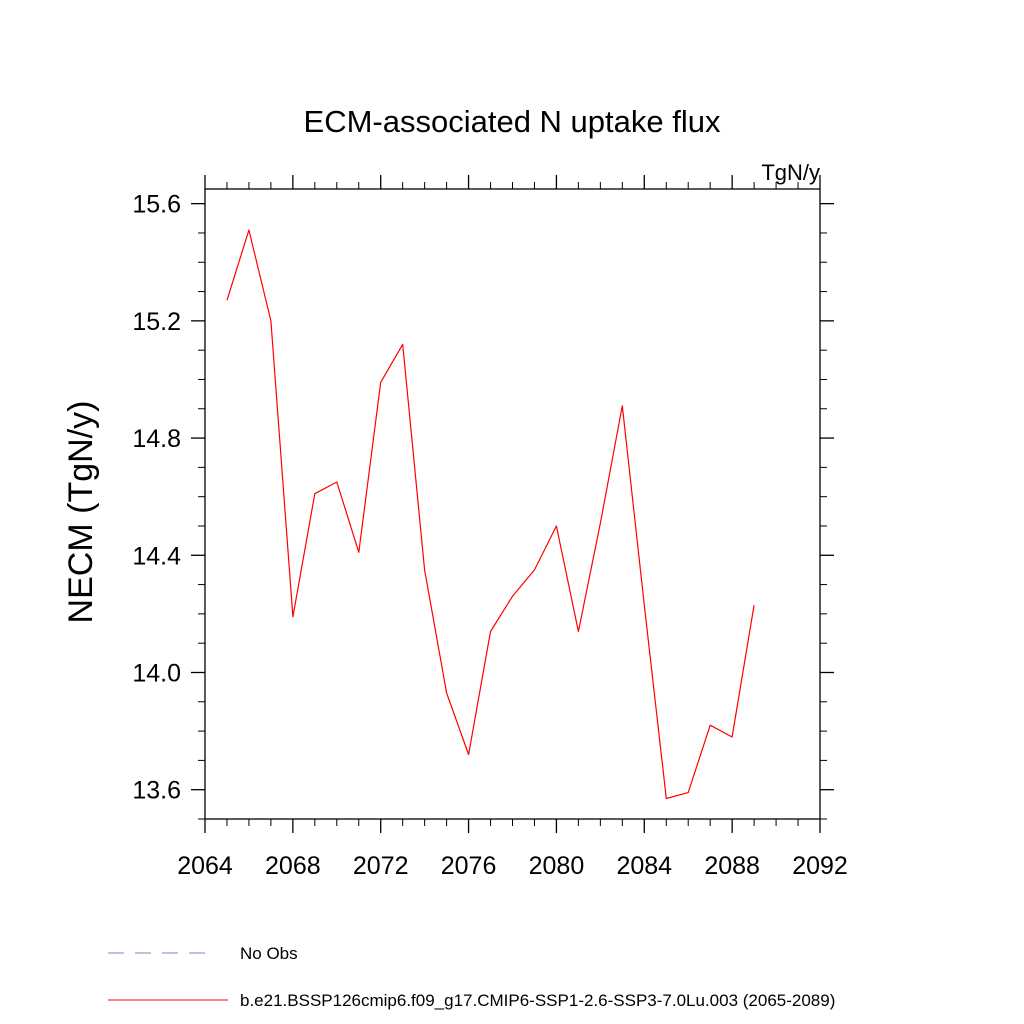 This screenshot has width=1024, height=1024. What do you see at coordinates (790, 172) in the screenshot?
I see `units-label: TgN/y` at bounding box center [790, 172].